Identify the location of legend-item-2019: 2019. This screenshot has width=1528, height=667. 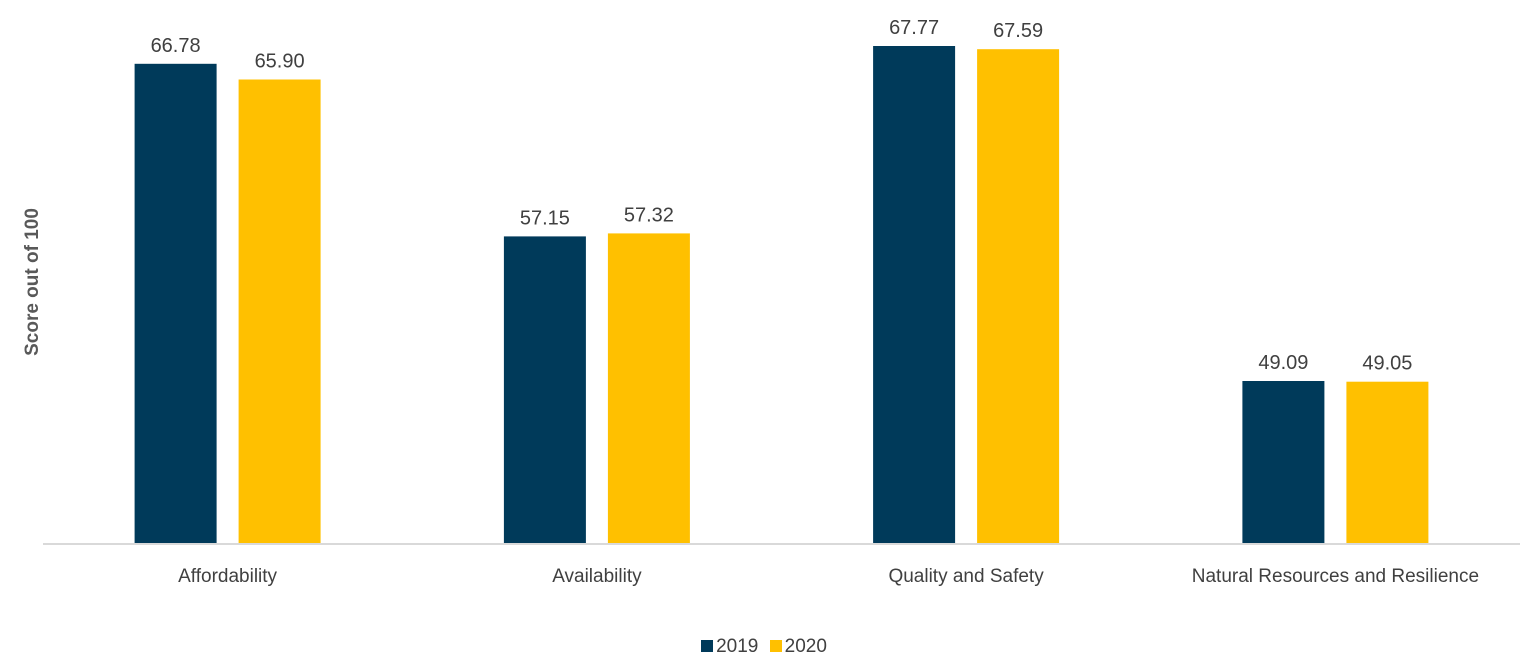
(729, 647).